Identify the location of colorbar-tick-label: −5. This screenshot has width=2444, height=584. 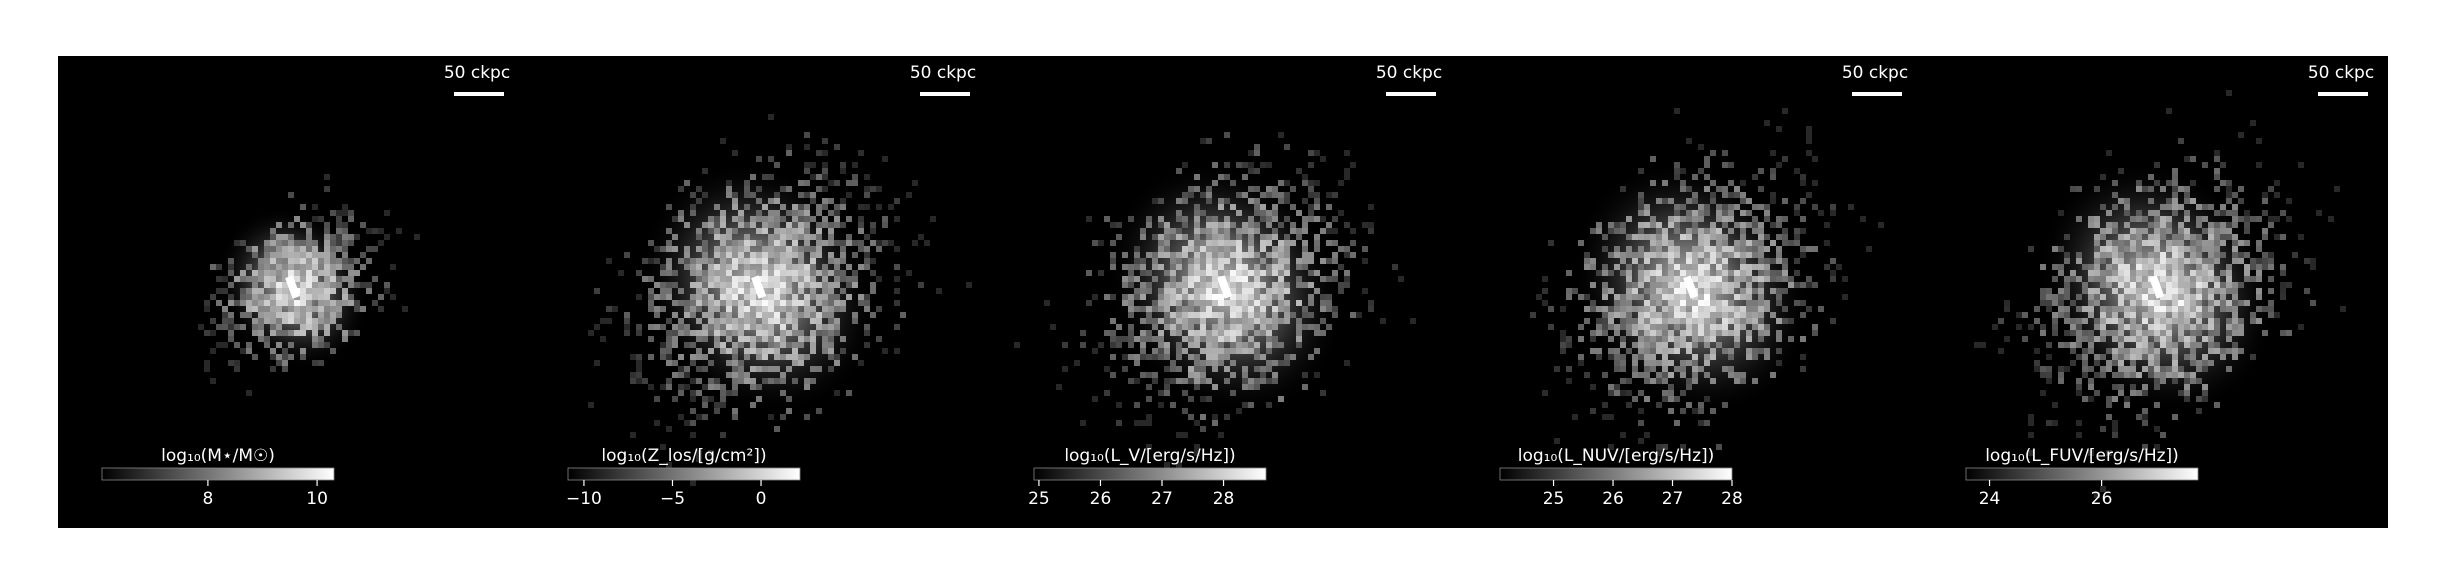
(672, 499).